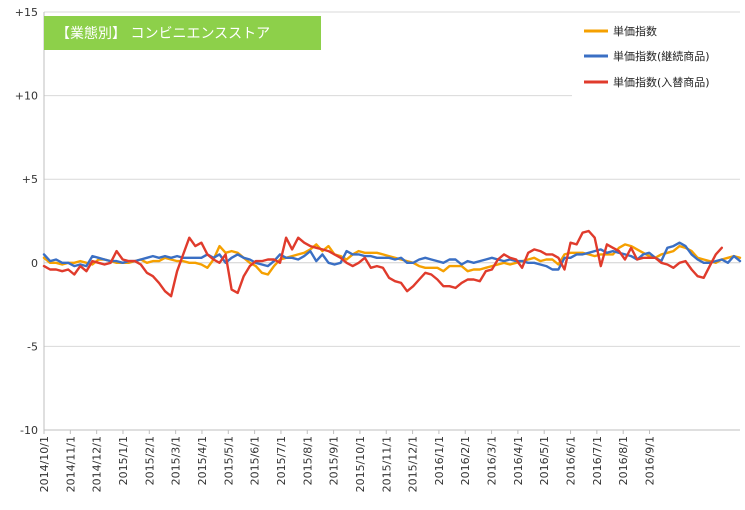  I want to click on x-tick-label-18: 2016/4/1, so click(518, 460).